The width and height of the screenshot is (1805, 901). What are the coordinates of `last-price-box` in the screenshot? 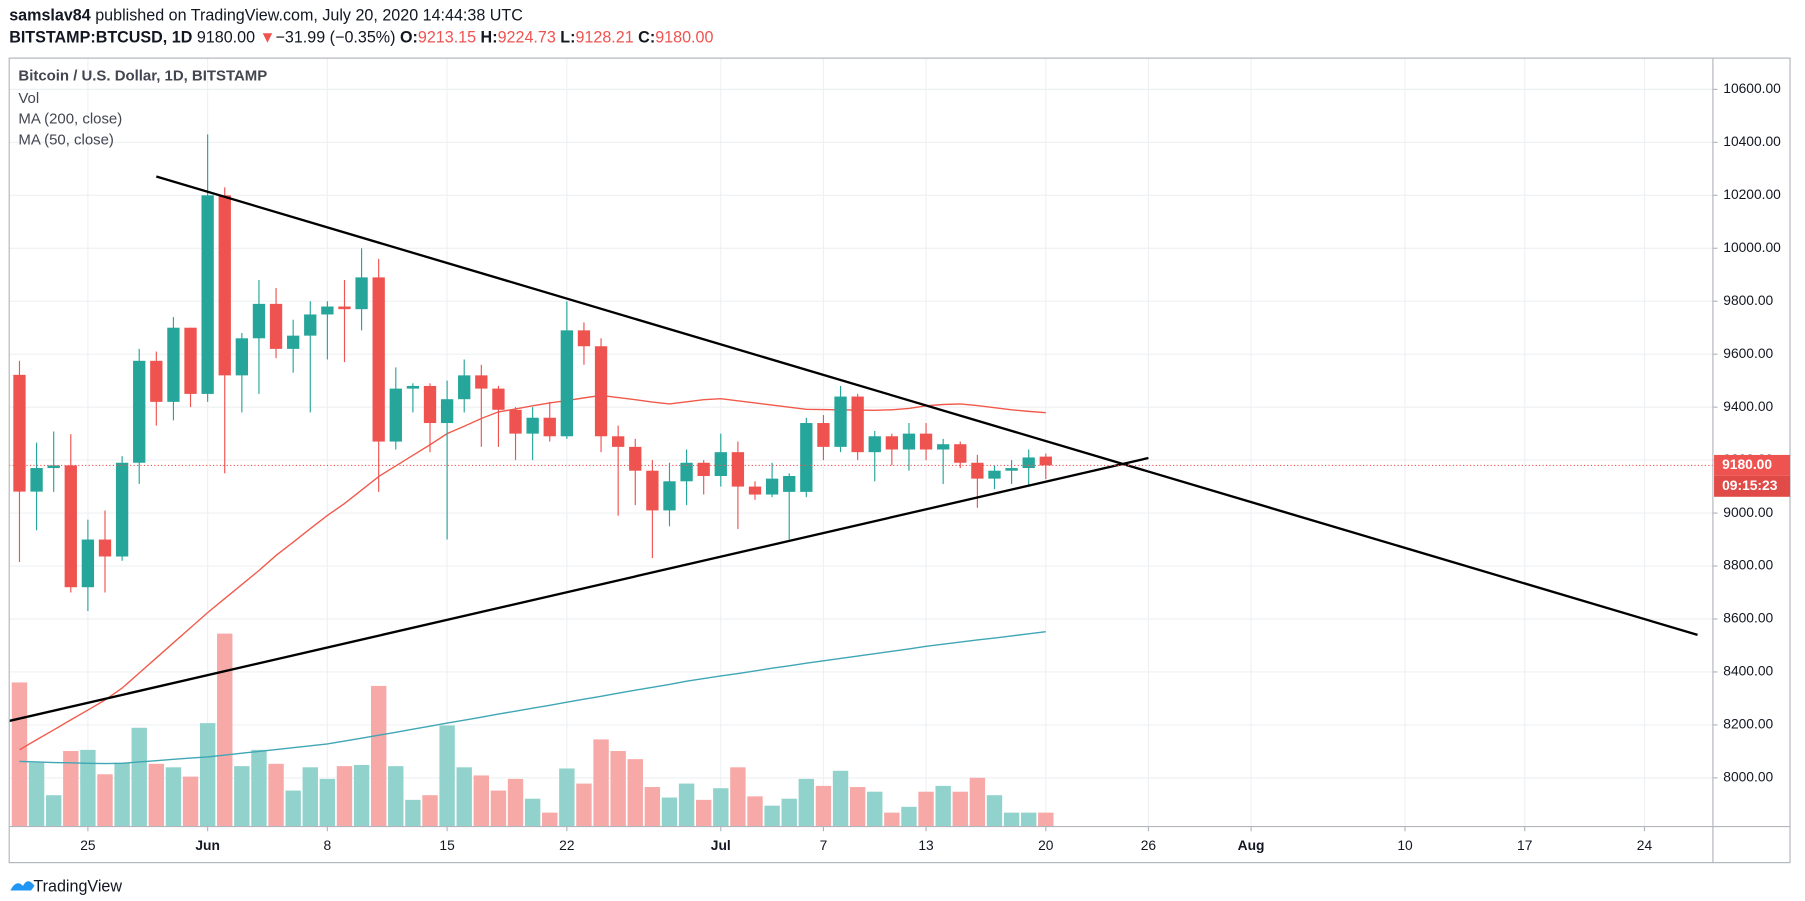 It's located at (1752, 465).